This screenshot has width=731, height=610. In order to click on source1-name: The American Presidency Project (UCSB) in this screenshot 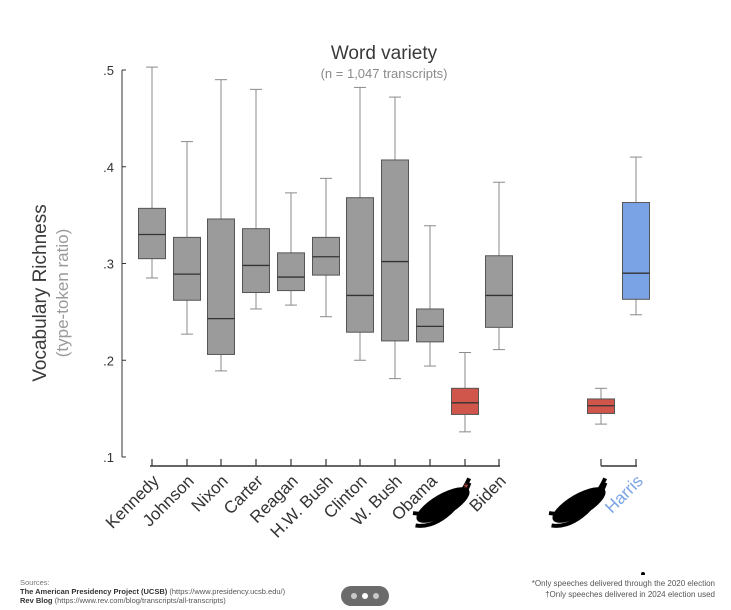, I will do `click(94, 591)`.